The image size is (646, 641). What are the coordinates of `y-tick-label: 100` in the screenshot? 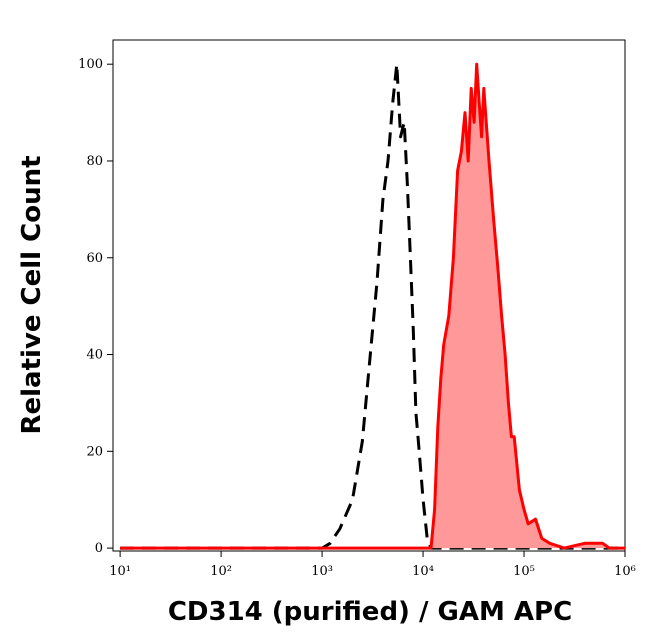 It's located at (90, 64).